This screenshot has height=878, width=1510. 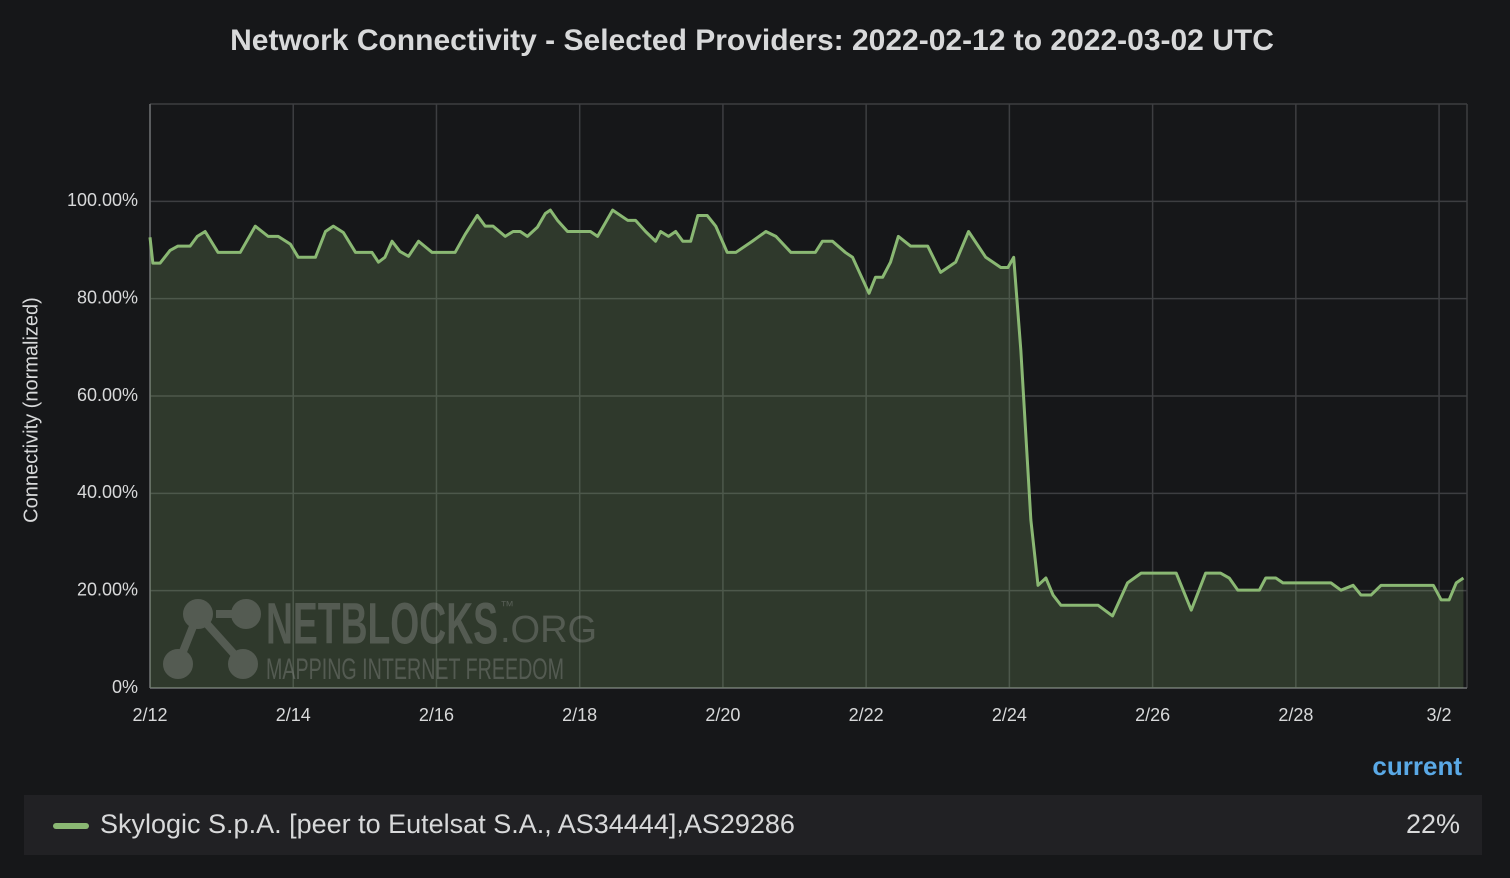 What do you see at coordinates (149, 715) in the screenshot?
I see `x-tick-label: 2/12` at bounding box center [149, 715].